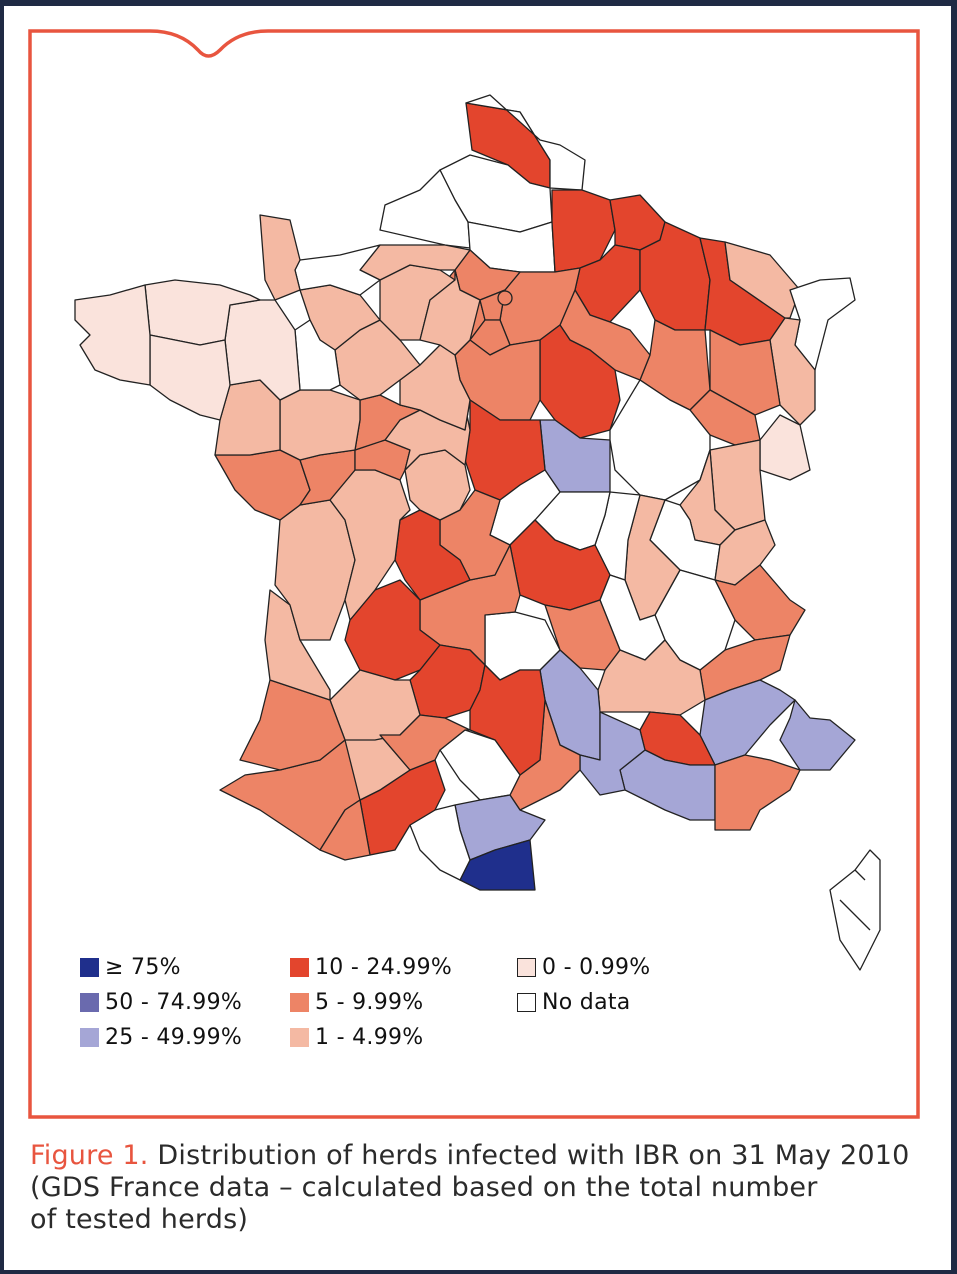  Describe the element at coordinates (89, 1155) in the screenshot. I see `figure-label: Figure 1.` at that location.